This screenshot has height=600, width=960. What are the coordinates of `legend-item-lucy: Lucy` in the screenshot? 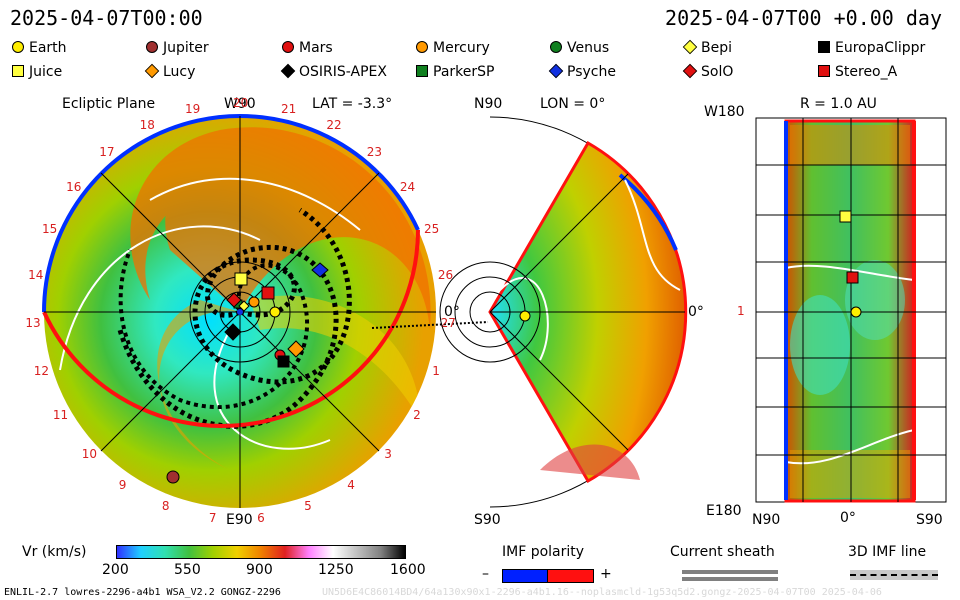 It's located at (170, 71).